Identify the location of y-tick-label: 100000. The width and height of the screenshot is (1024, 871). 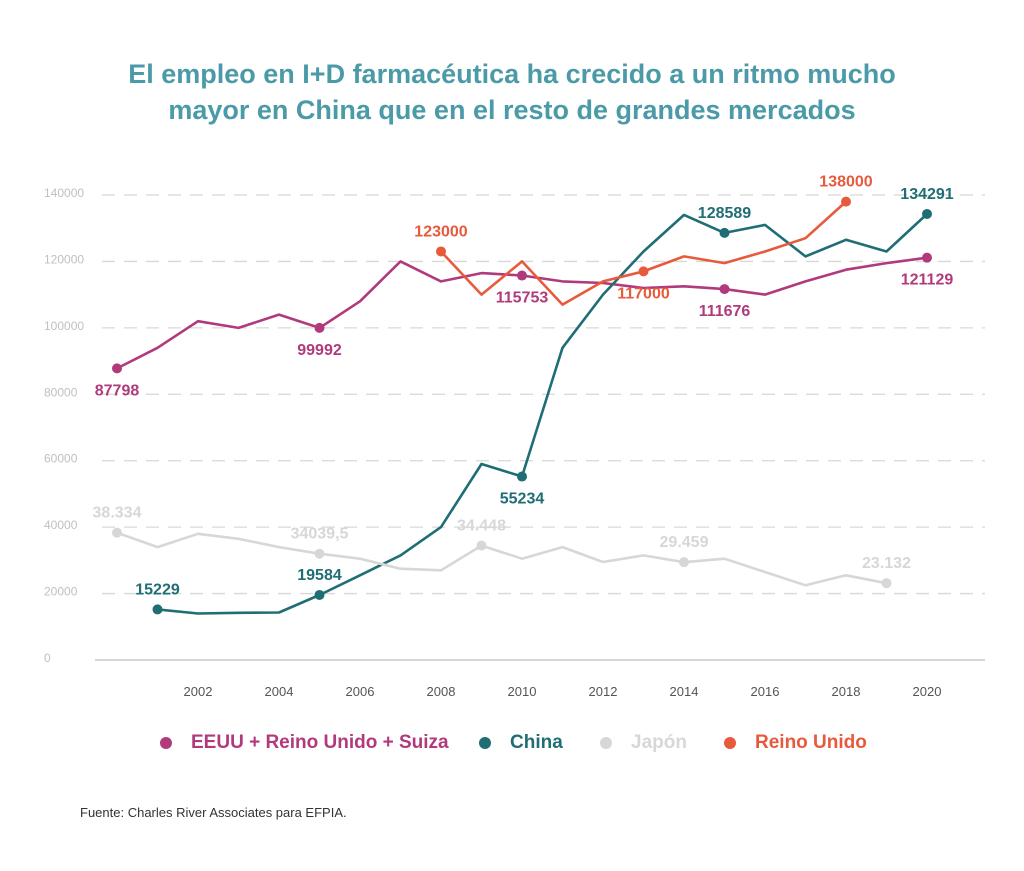
(64, 326).